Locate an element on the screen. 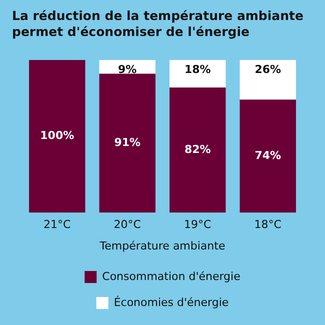 The width and height of the screenshot is (325, 325). x-tick-label: 21°C is located at coordinates (58, 225).